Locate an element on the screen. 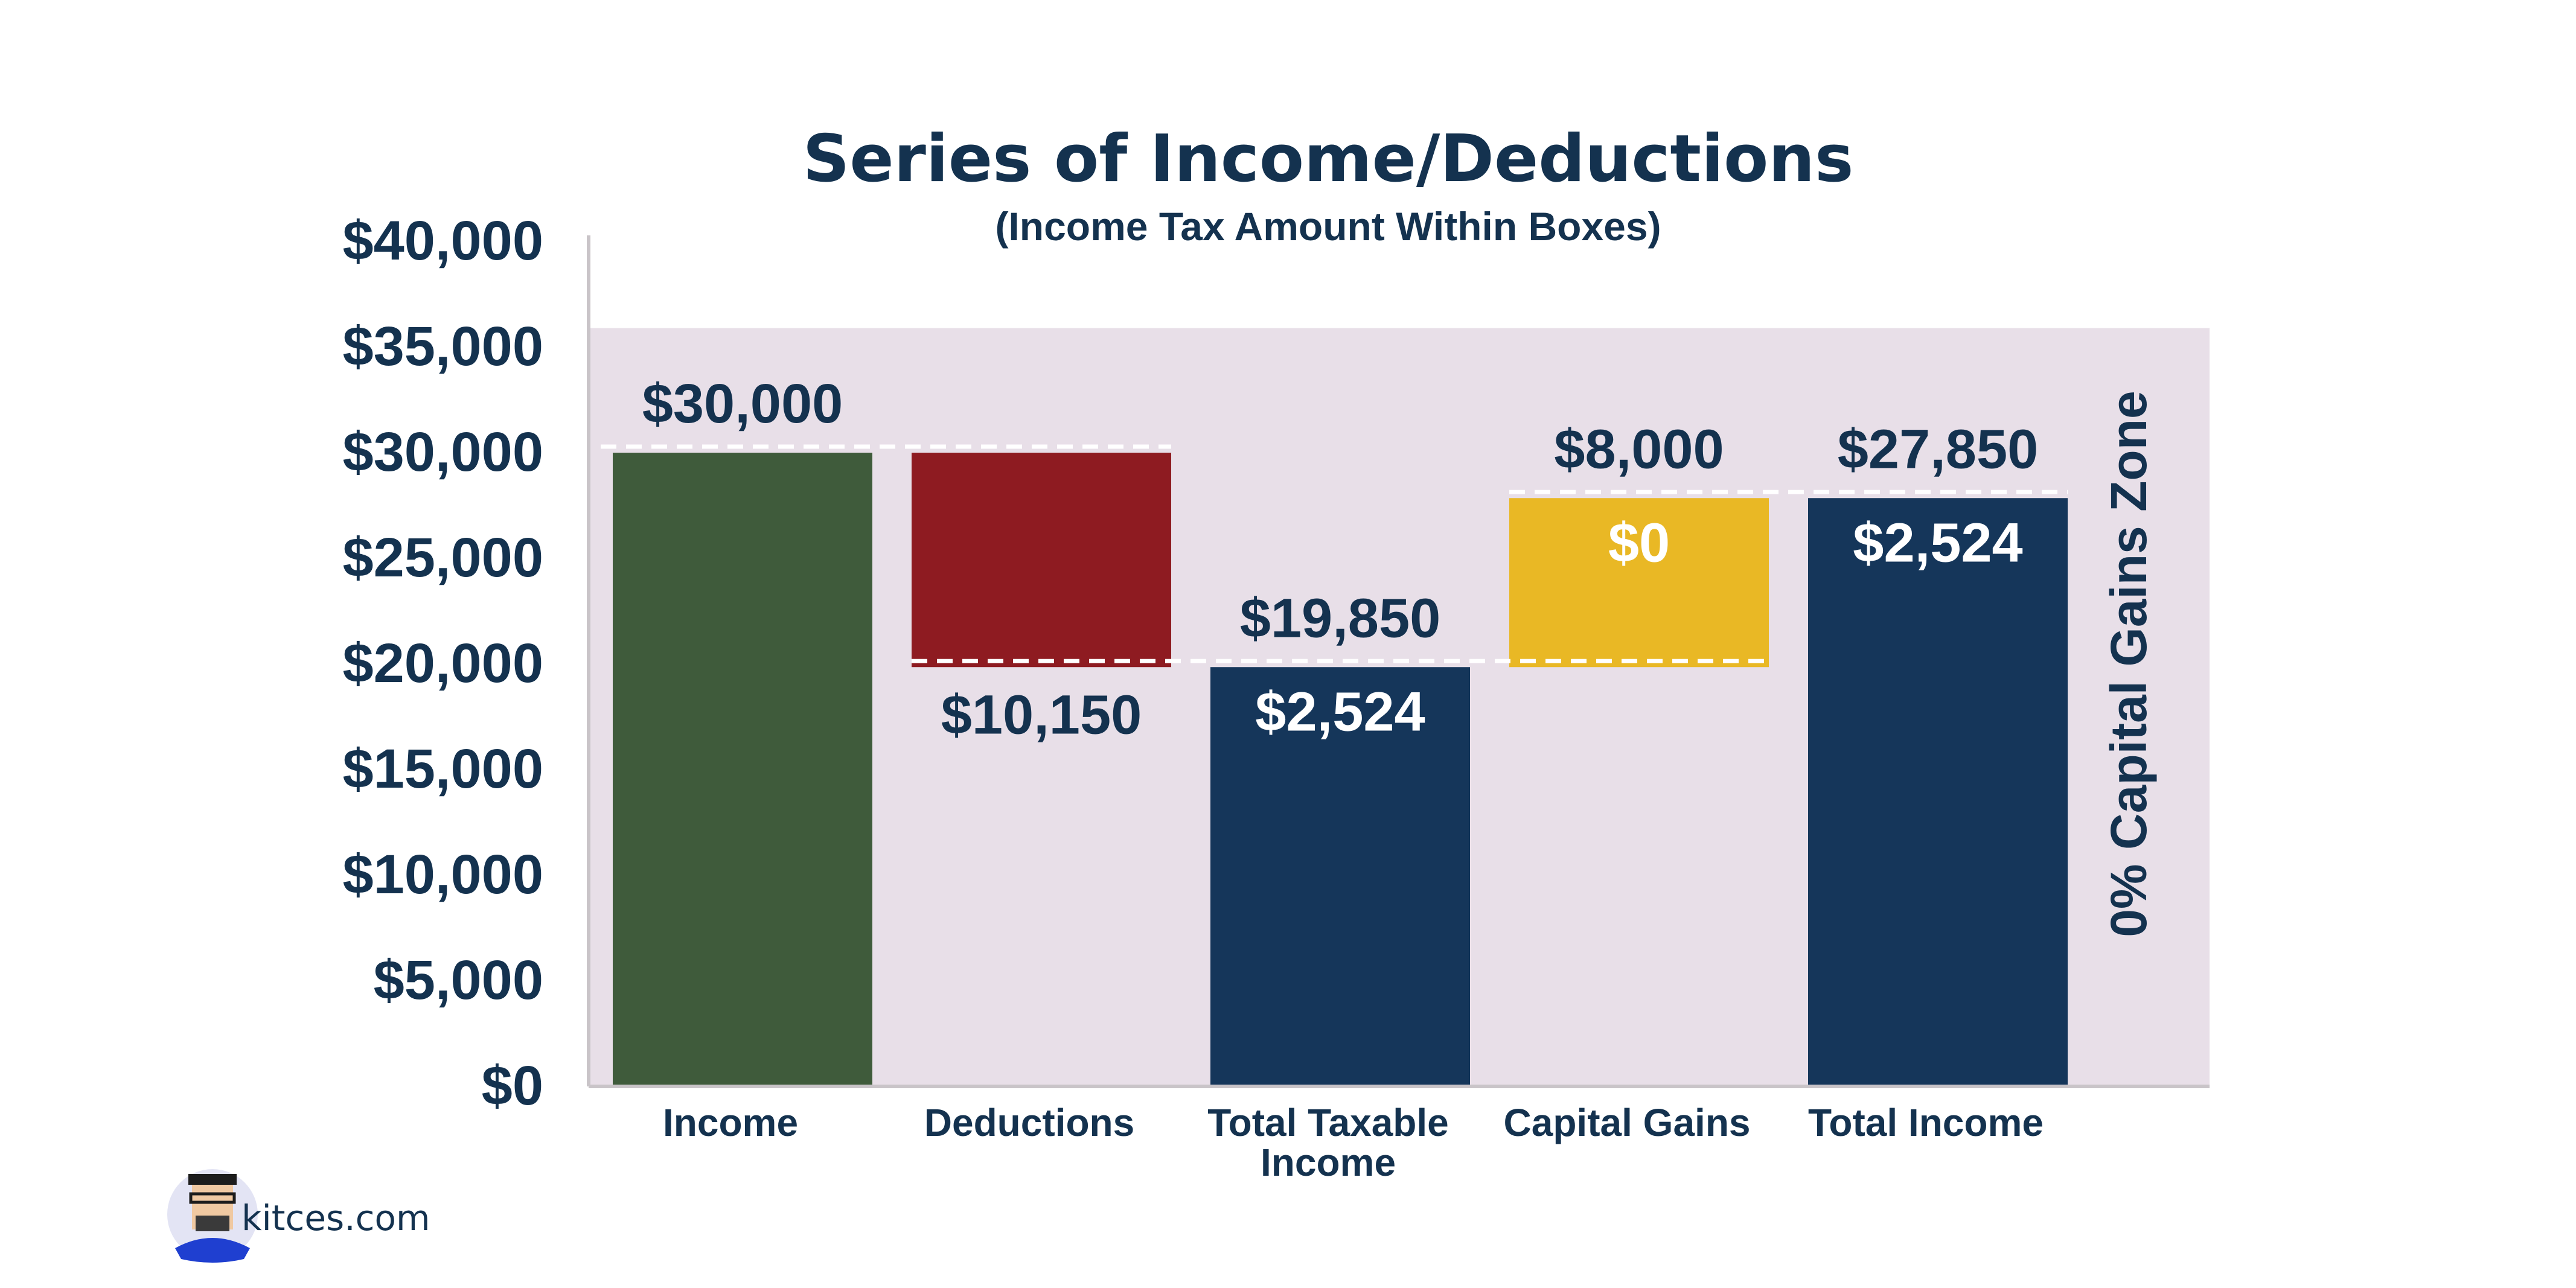 The height and width of the screenshot is (1288, 2576). brand-logo is located at coordinates (213, 1216).